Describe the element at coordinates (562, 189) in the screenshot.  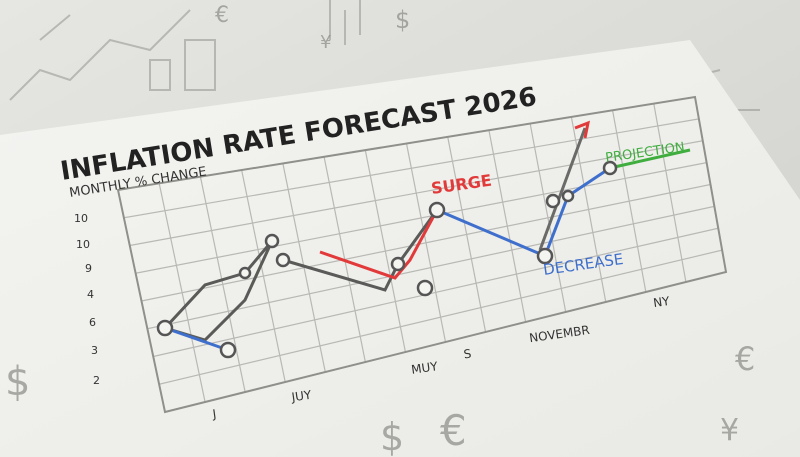
I see `gray-line` at that location.